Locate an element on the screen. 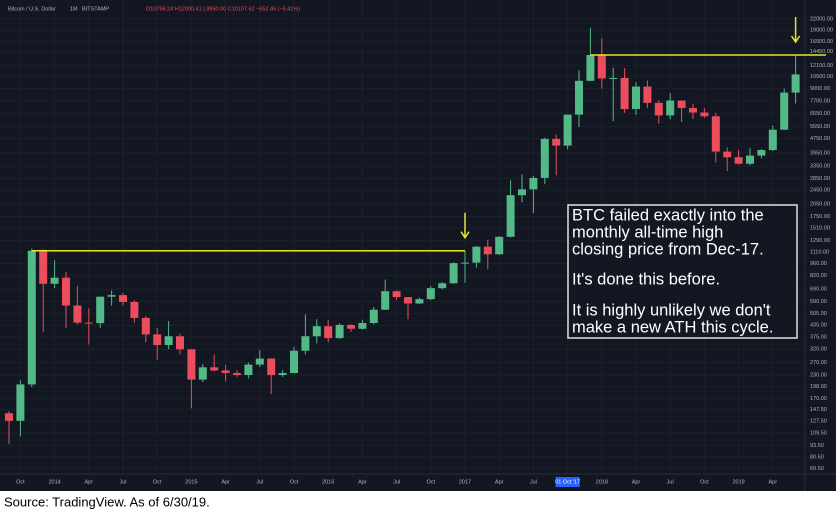 This screenshot has height=514, width=836. interval: 1M is located at coordinates (74, 9).